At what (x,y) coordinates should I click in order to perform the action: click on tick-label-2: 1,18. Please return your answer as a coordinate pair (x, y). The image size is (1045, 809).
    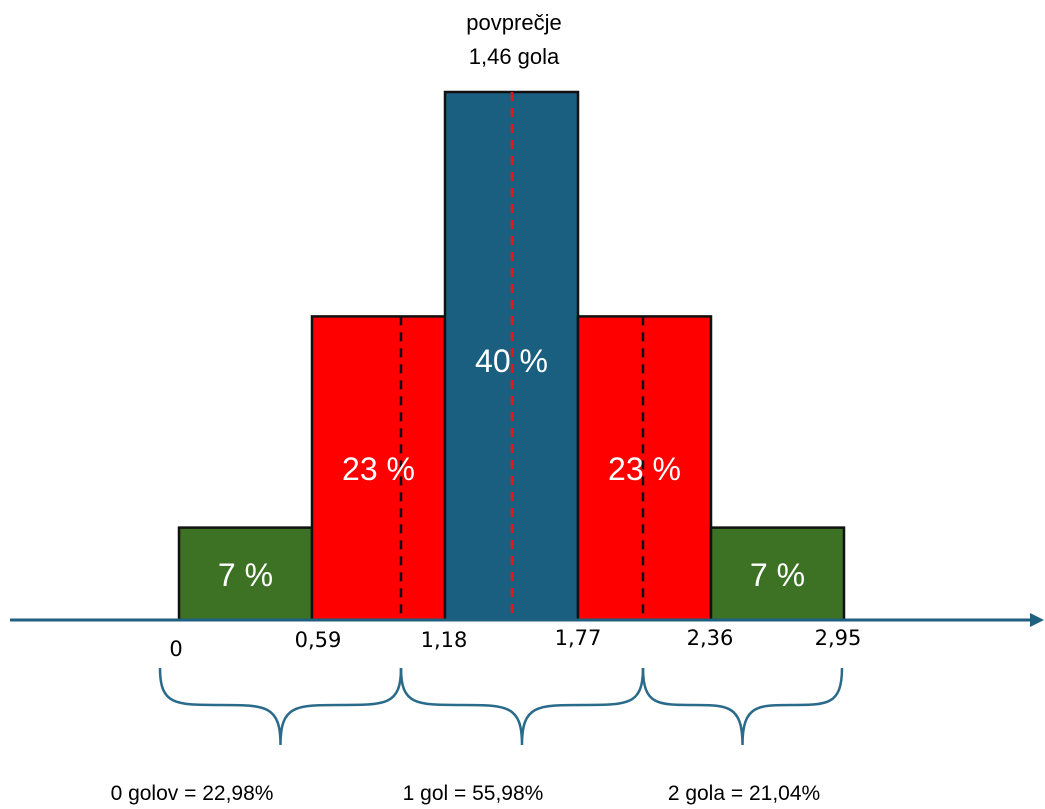
    Looking at the image, I should click on (444, 640).